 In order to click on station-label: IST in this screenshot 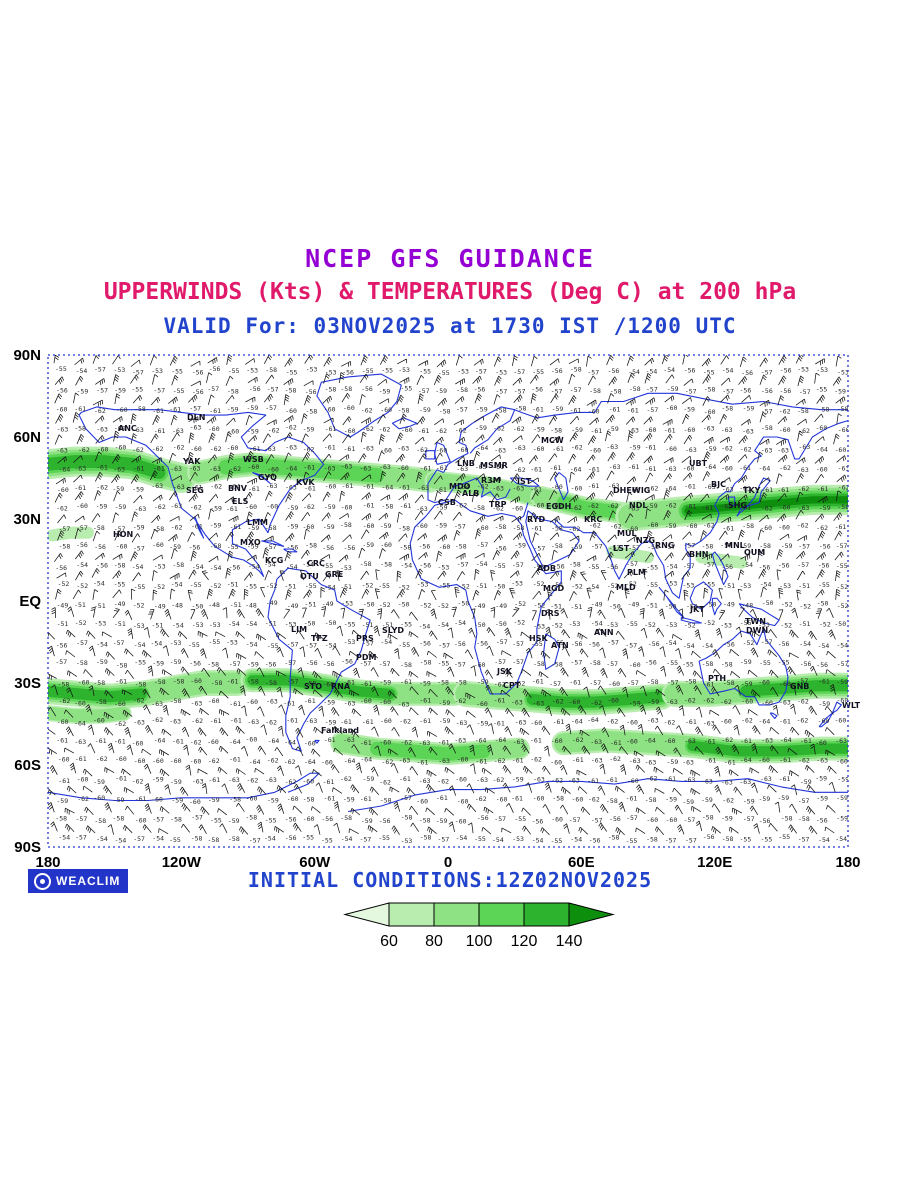, I will do `click(524, 481)`.